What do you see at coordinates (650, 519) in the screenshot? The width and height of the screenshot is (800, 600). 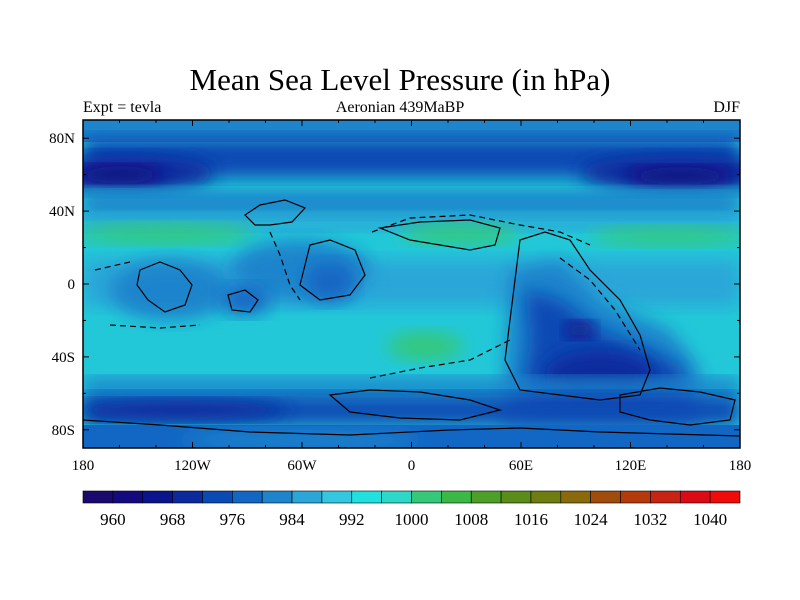 I see `colorbar-label: 1032` at bounding box center [650, 519].